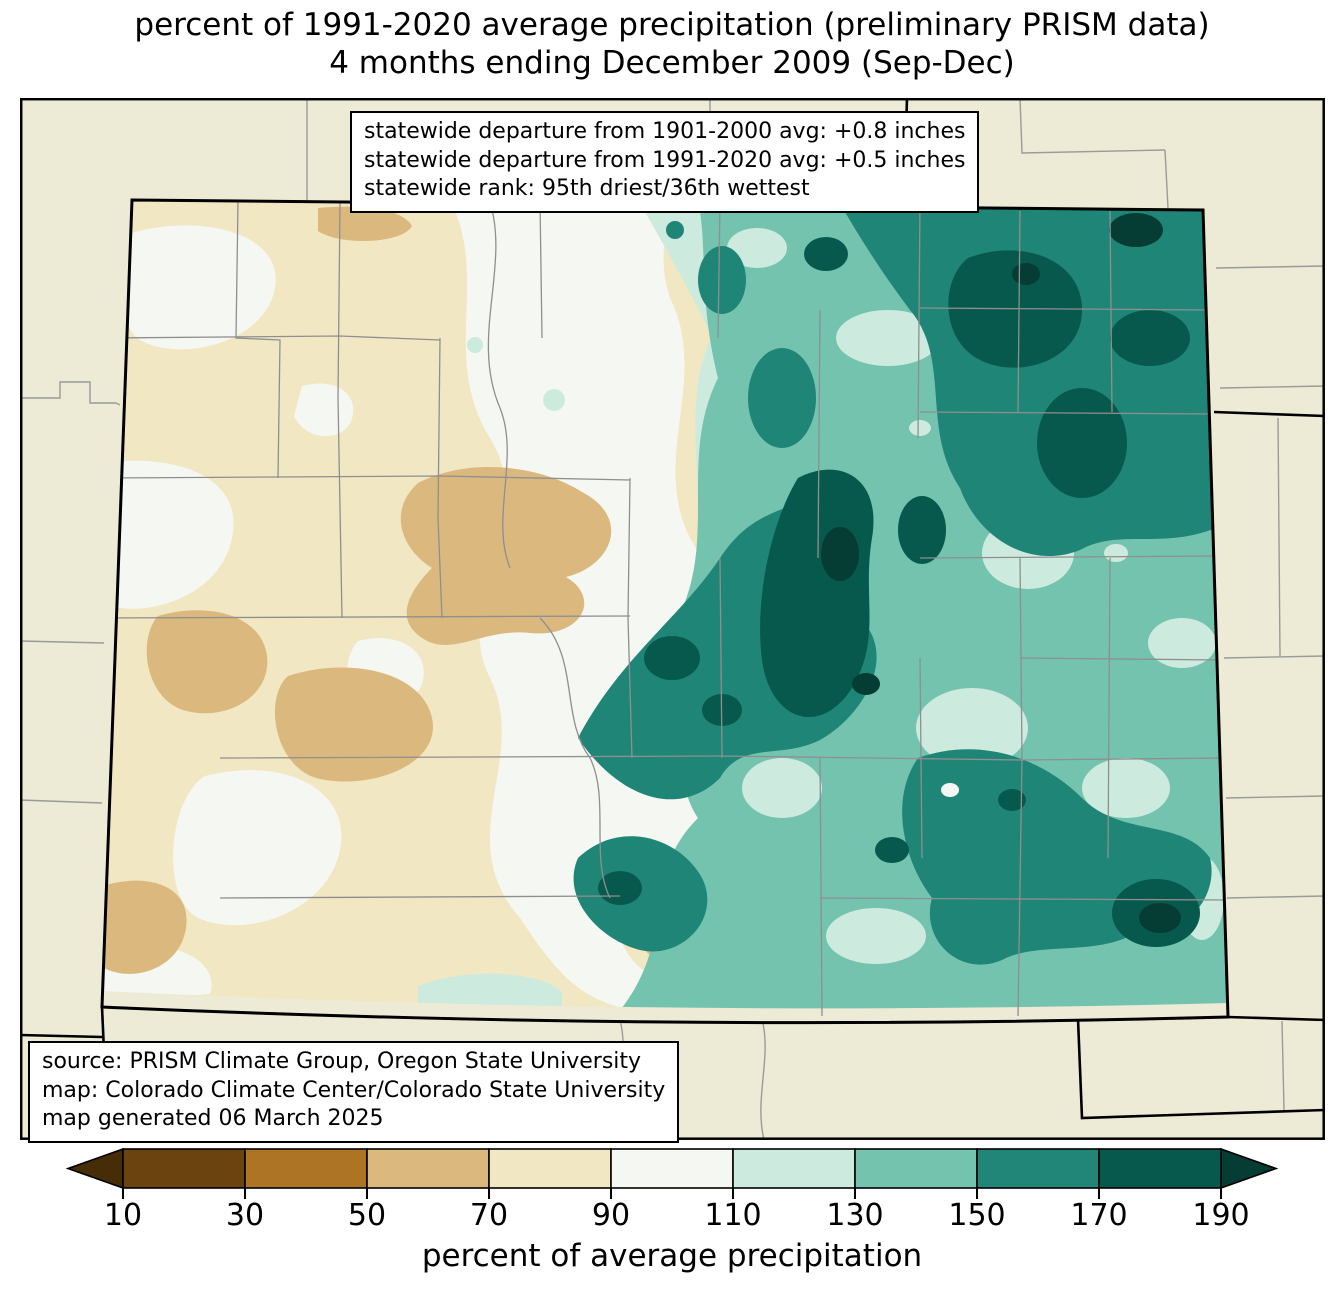 This screenshot has height=1299, width=1344. Describe the element at coordinates (977, 1215) in the screenshot. I see `colorbar-tick-label: 150` at that location.